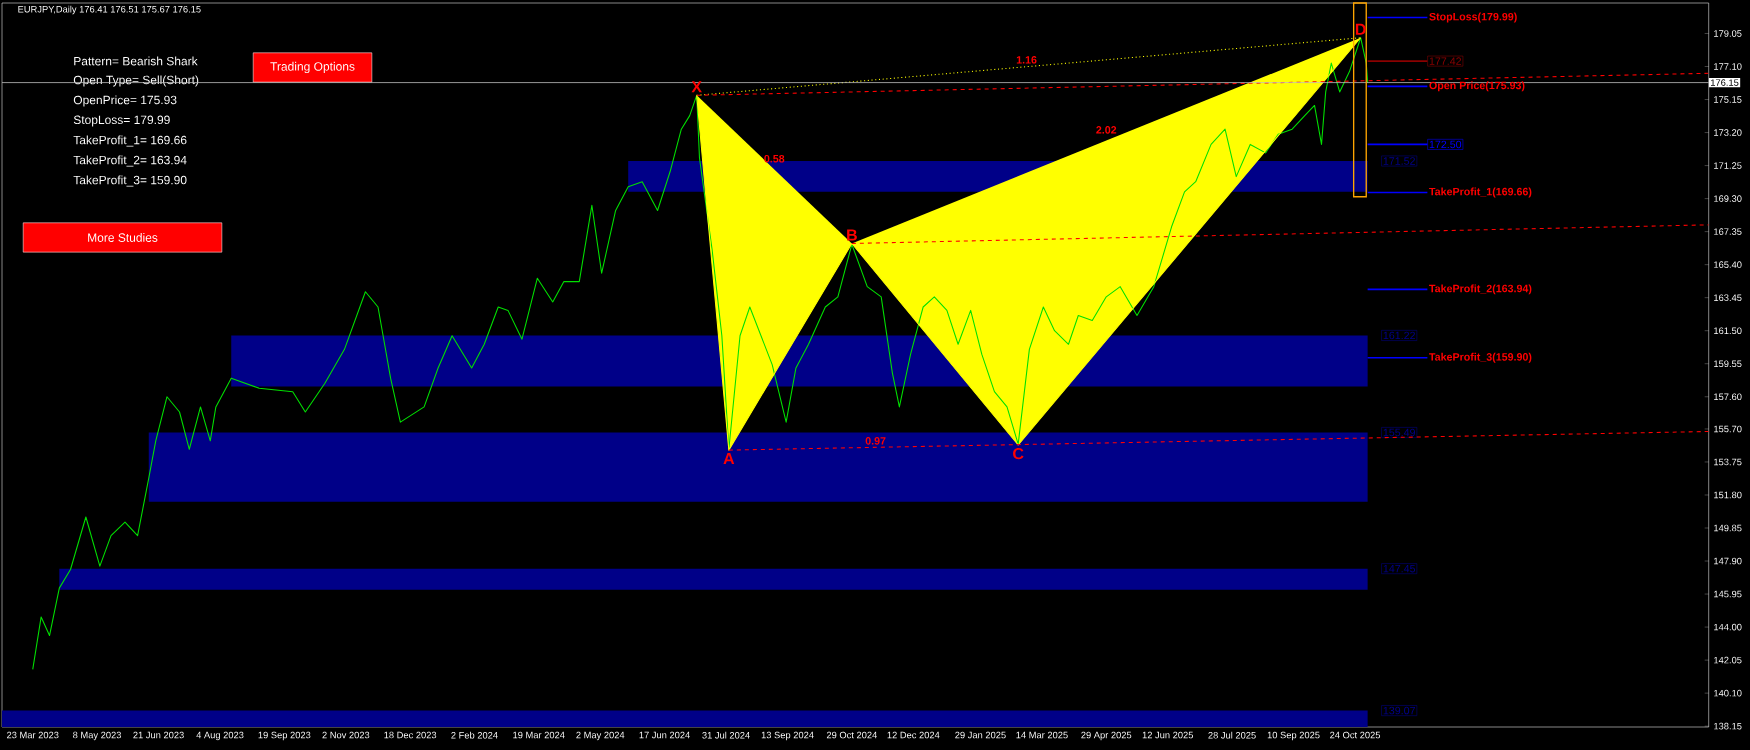 The image size is (1750, 750). Describe the element at coordinates (1728, 726) in the screenshot. I see `y-tick-label: 138.15` at that location.